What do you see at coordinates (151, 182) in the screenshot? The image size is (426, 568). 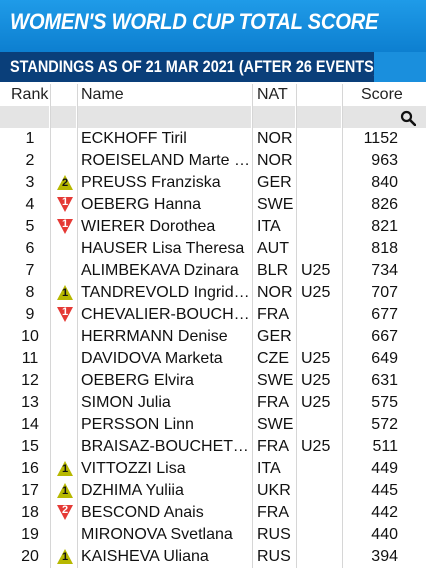 I see `athlete-name: PREUSS Franziska` at bounding box center [151, 182].